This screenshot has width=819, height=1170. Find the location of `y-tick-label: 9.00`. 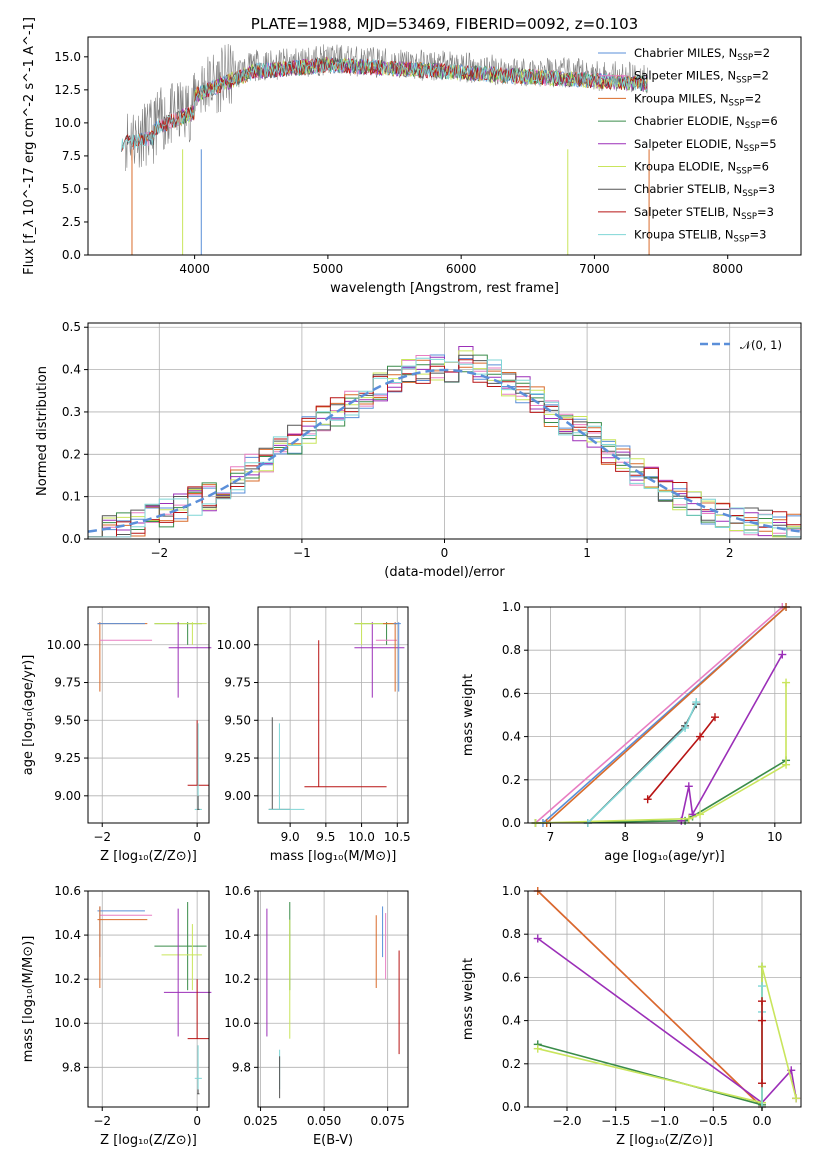

y-tick-label: 9.00 is located at coordinates (237, 796).